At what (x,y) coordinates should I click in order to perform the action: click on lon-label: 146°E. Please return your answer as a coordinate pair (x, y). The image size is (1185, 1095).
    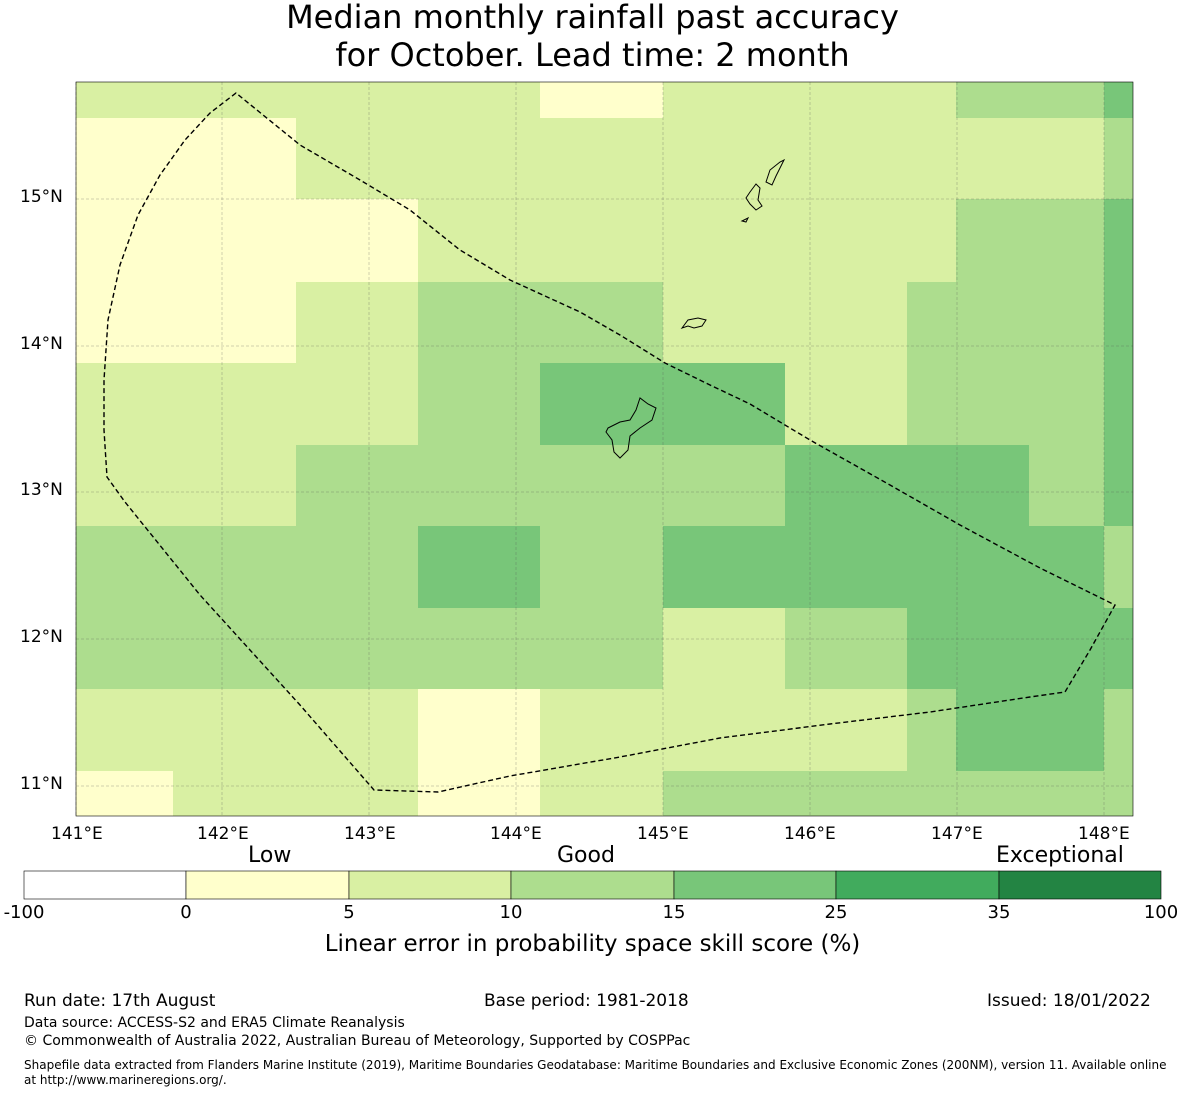
    Looking at the image, I should click on (810, 834).